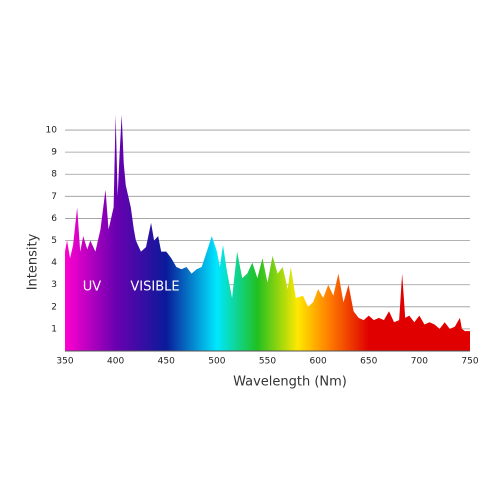 The width and height of the screenshot is (500, 500). I want to click on y-tick-label: 1, so click(54, 329).